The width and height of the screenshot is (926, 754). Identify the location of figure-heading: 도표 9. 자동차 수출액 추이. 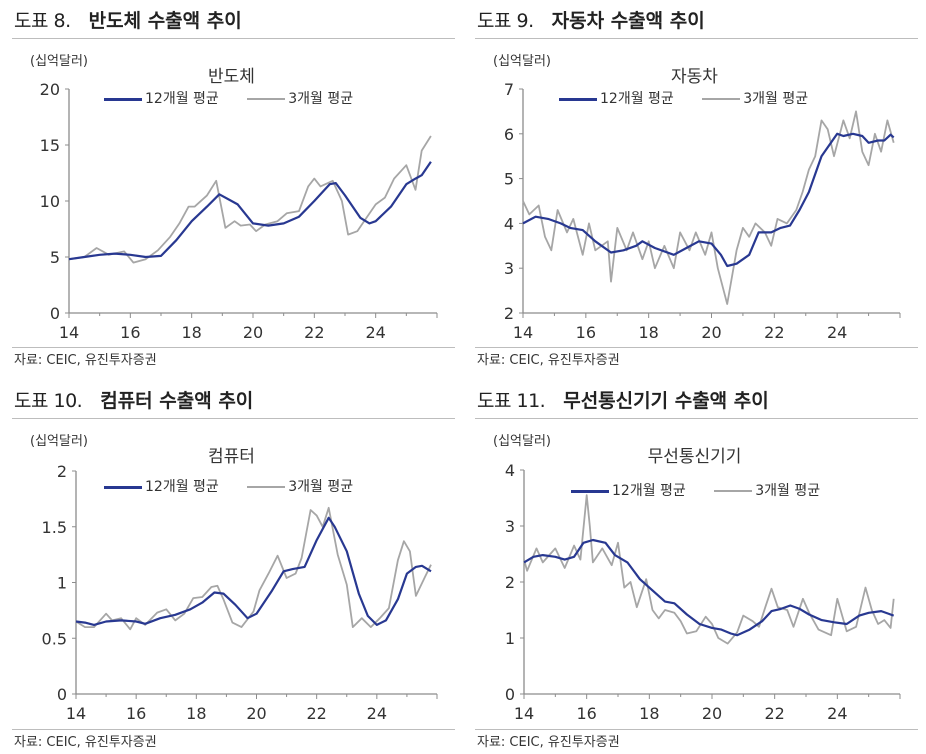
(591, 19).